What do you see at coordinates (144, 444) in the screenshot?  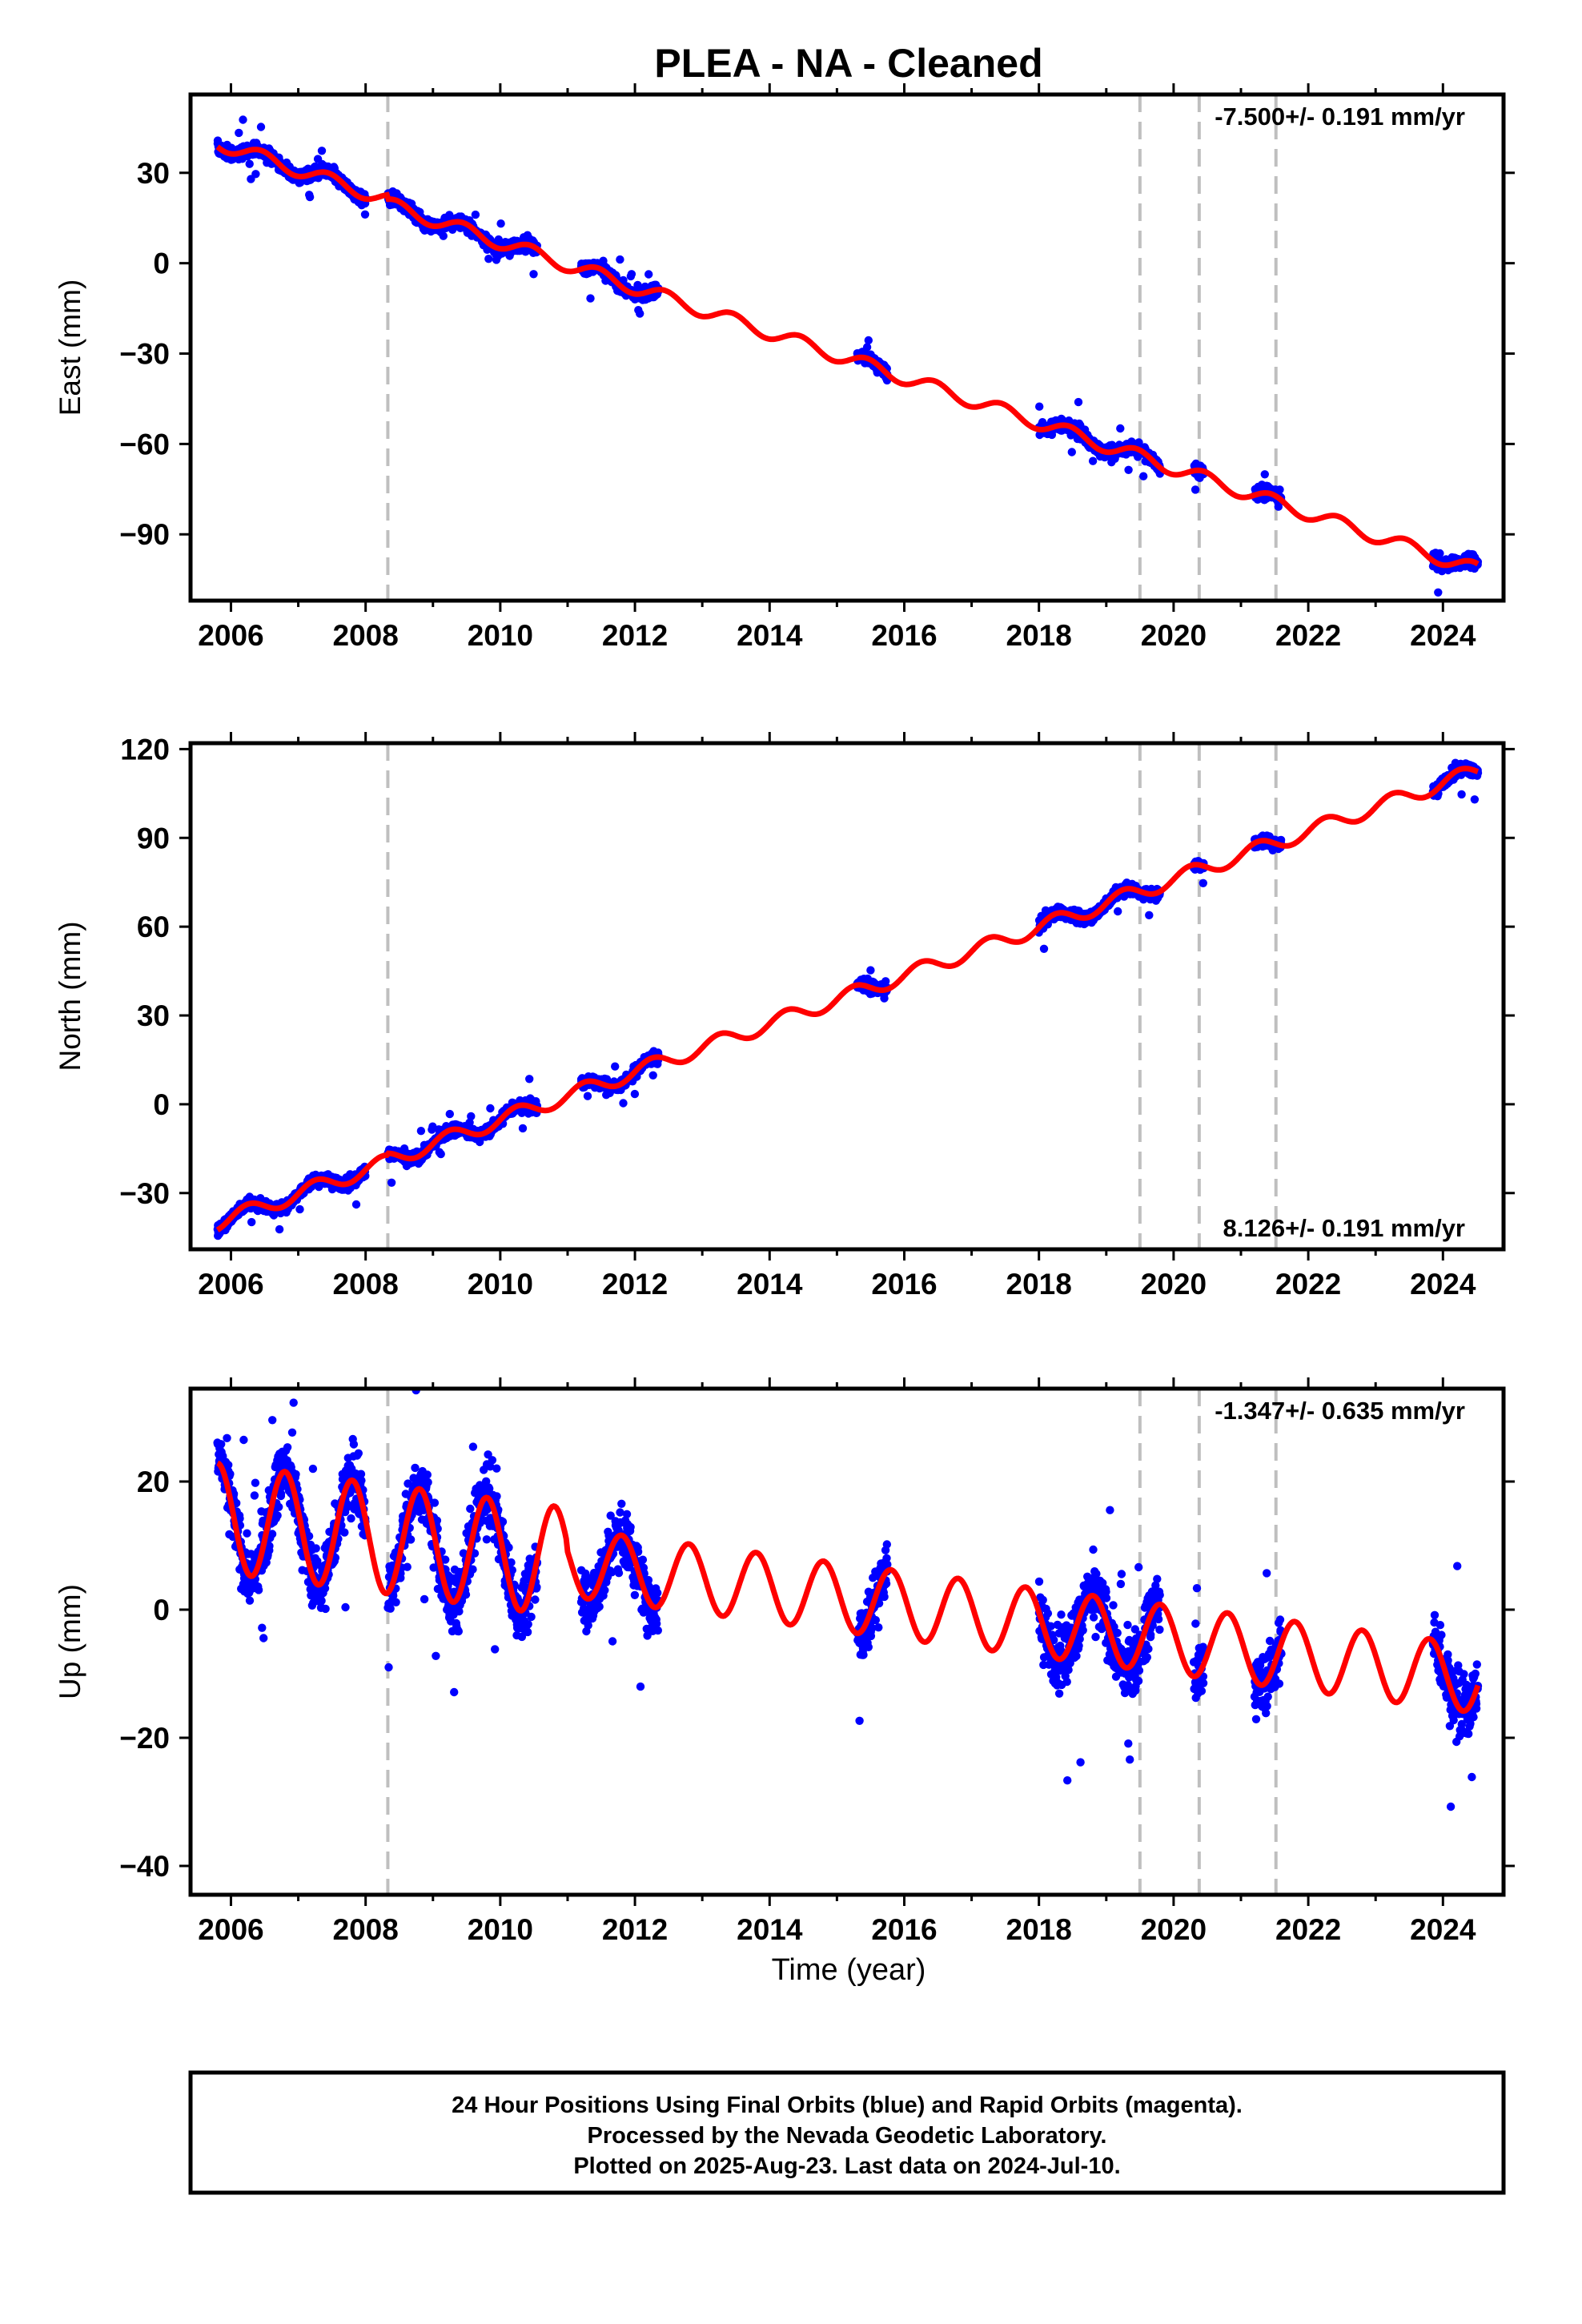 I see `y-tick-label: −60` at bounding box center [144, 444].